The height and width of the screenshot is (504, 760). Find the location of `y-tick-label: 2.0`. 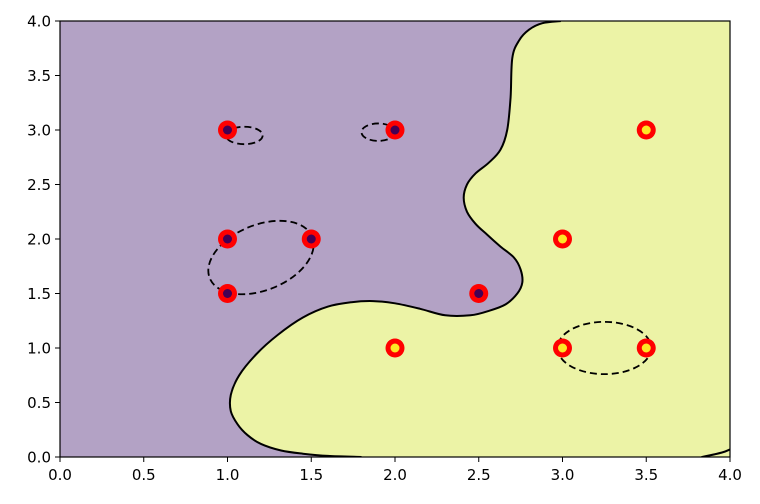

y-tick-label: 2.0 is located at coordinates (39, 240).